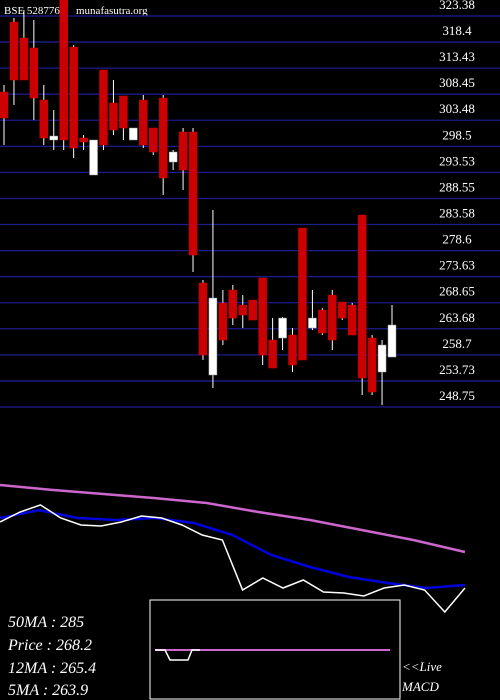  Describe the element at coordinates (112, 11) in the screenshot. I see `watermark: munafasutra.org` at that location.